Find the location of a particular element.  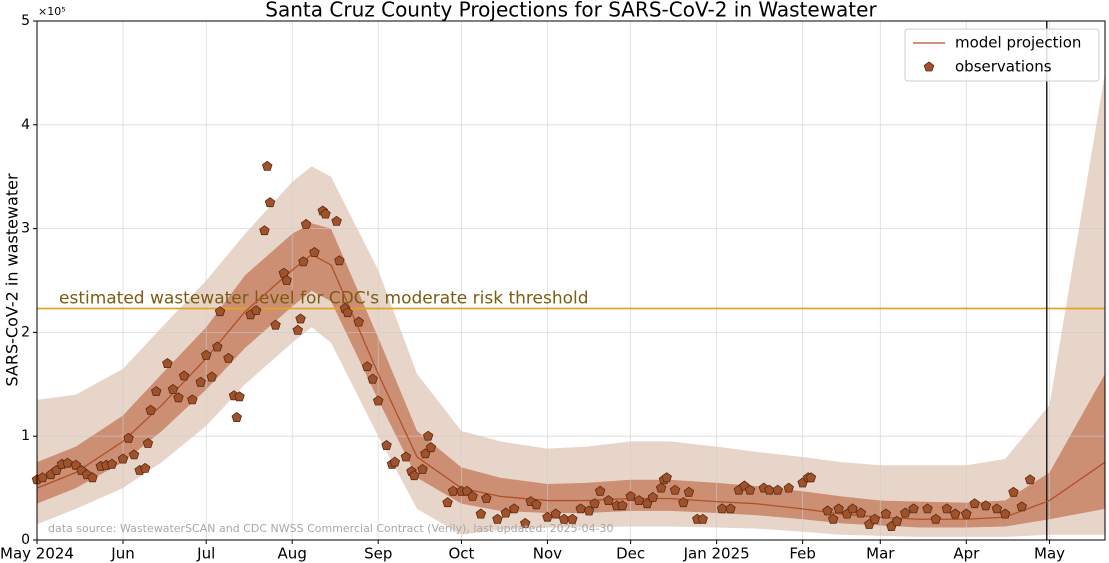

x-tick-label: Aug is located at coordinates (292, 554).